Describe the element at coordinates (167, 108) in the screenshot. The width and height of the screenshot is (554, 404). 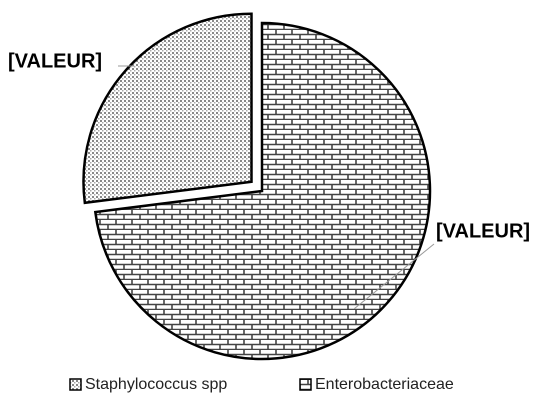
I see `pie-slice` at that location.